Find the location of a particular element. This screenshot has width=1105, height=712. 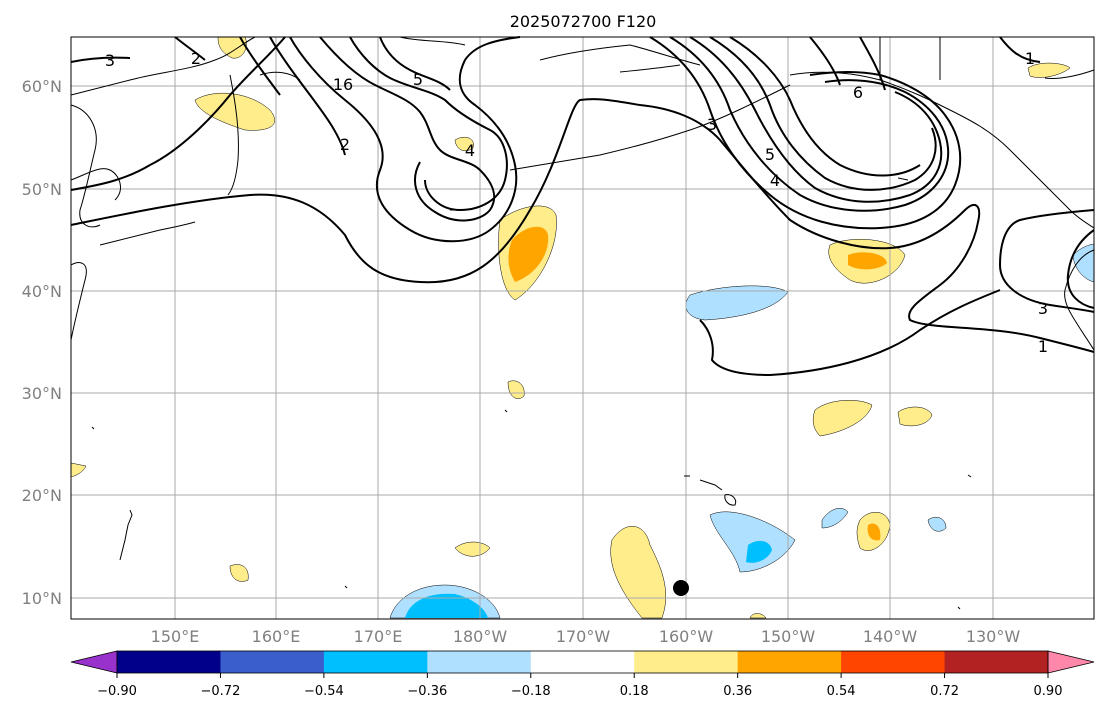

latitude-label: 50°N is located at coordinates (42, 189).